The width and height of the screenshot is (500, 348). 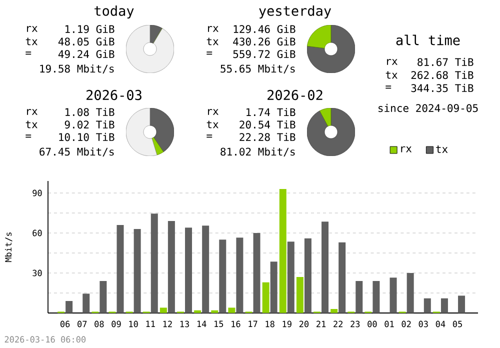 I want to click on x-tick-label: 21, so click(x=321, y=324).